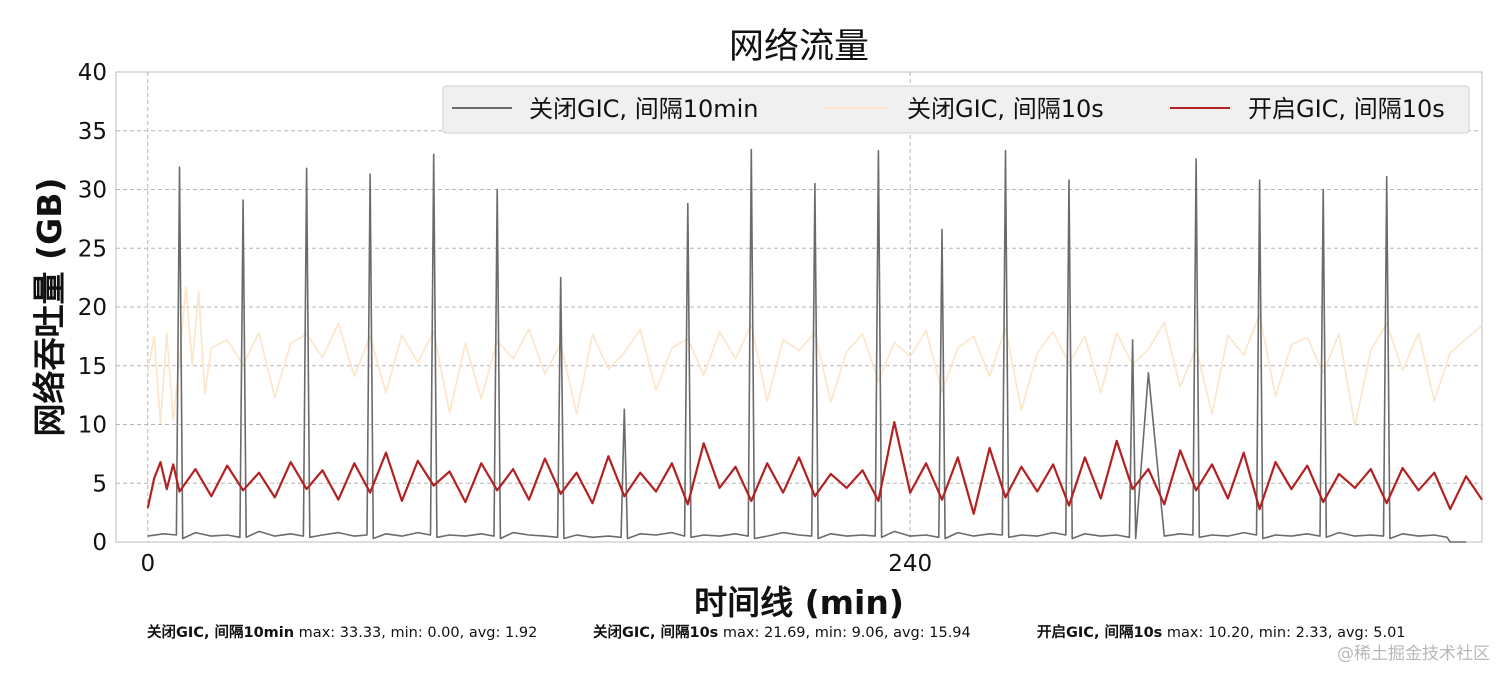 This screenshot has width=1512, height=680. Describe the element at coordinates (99, 543) in the screenshot. I see `y-tick-label: 0` at that location.